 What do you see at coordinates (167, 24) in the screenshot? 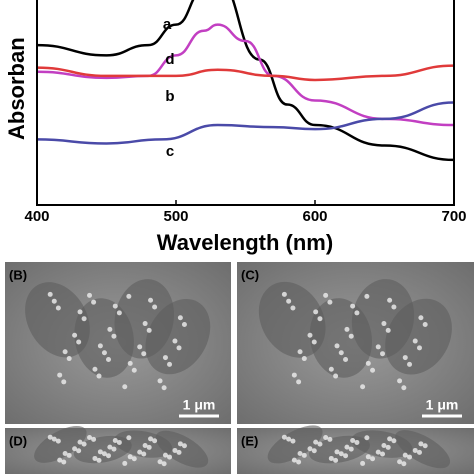
I see `series-label: a` at bounding box center [167, 24].